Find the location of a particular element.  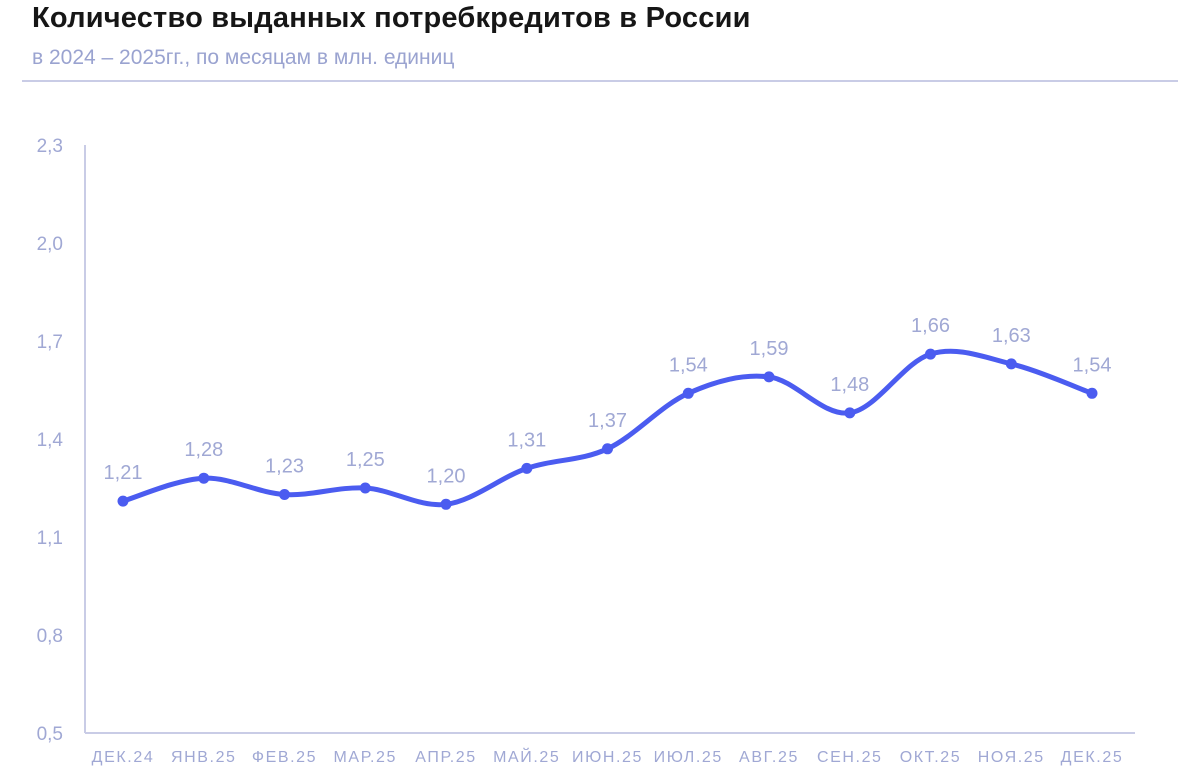

y-tick-label: 1,1 is located at coordinates (50, 538).